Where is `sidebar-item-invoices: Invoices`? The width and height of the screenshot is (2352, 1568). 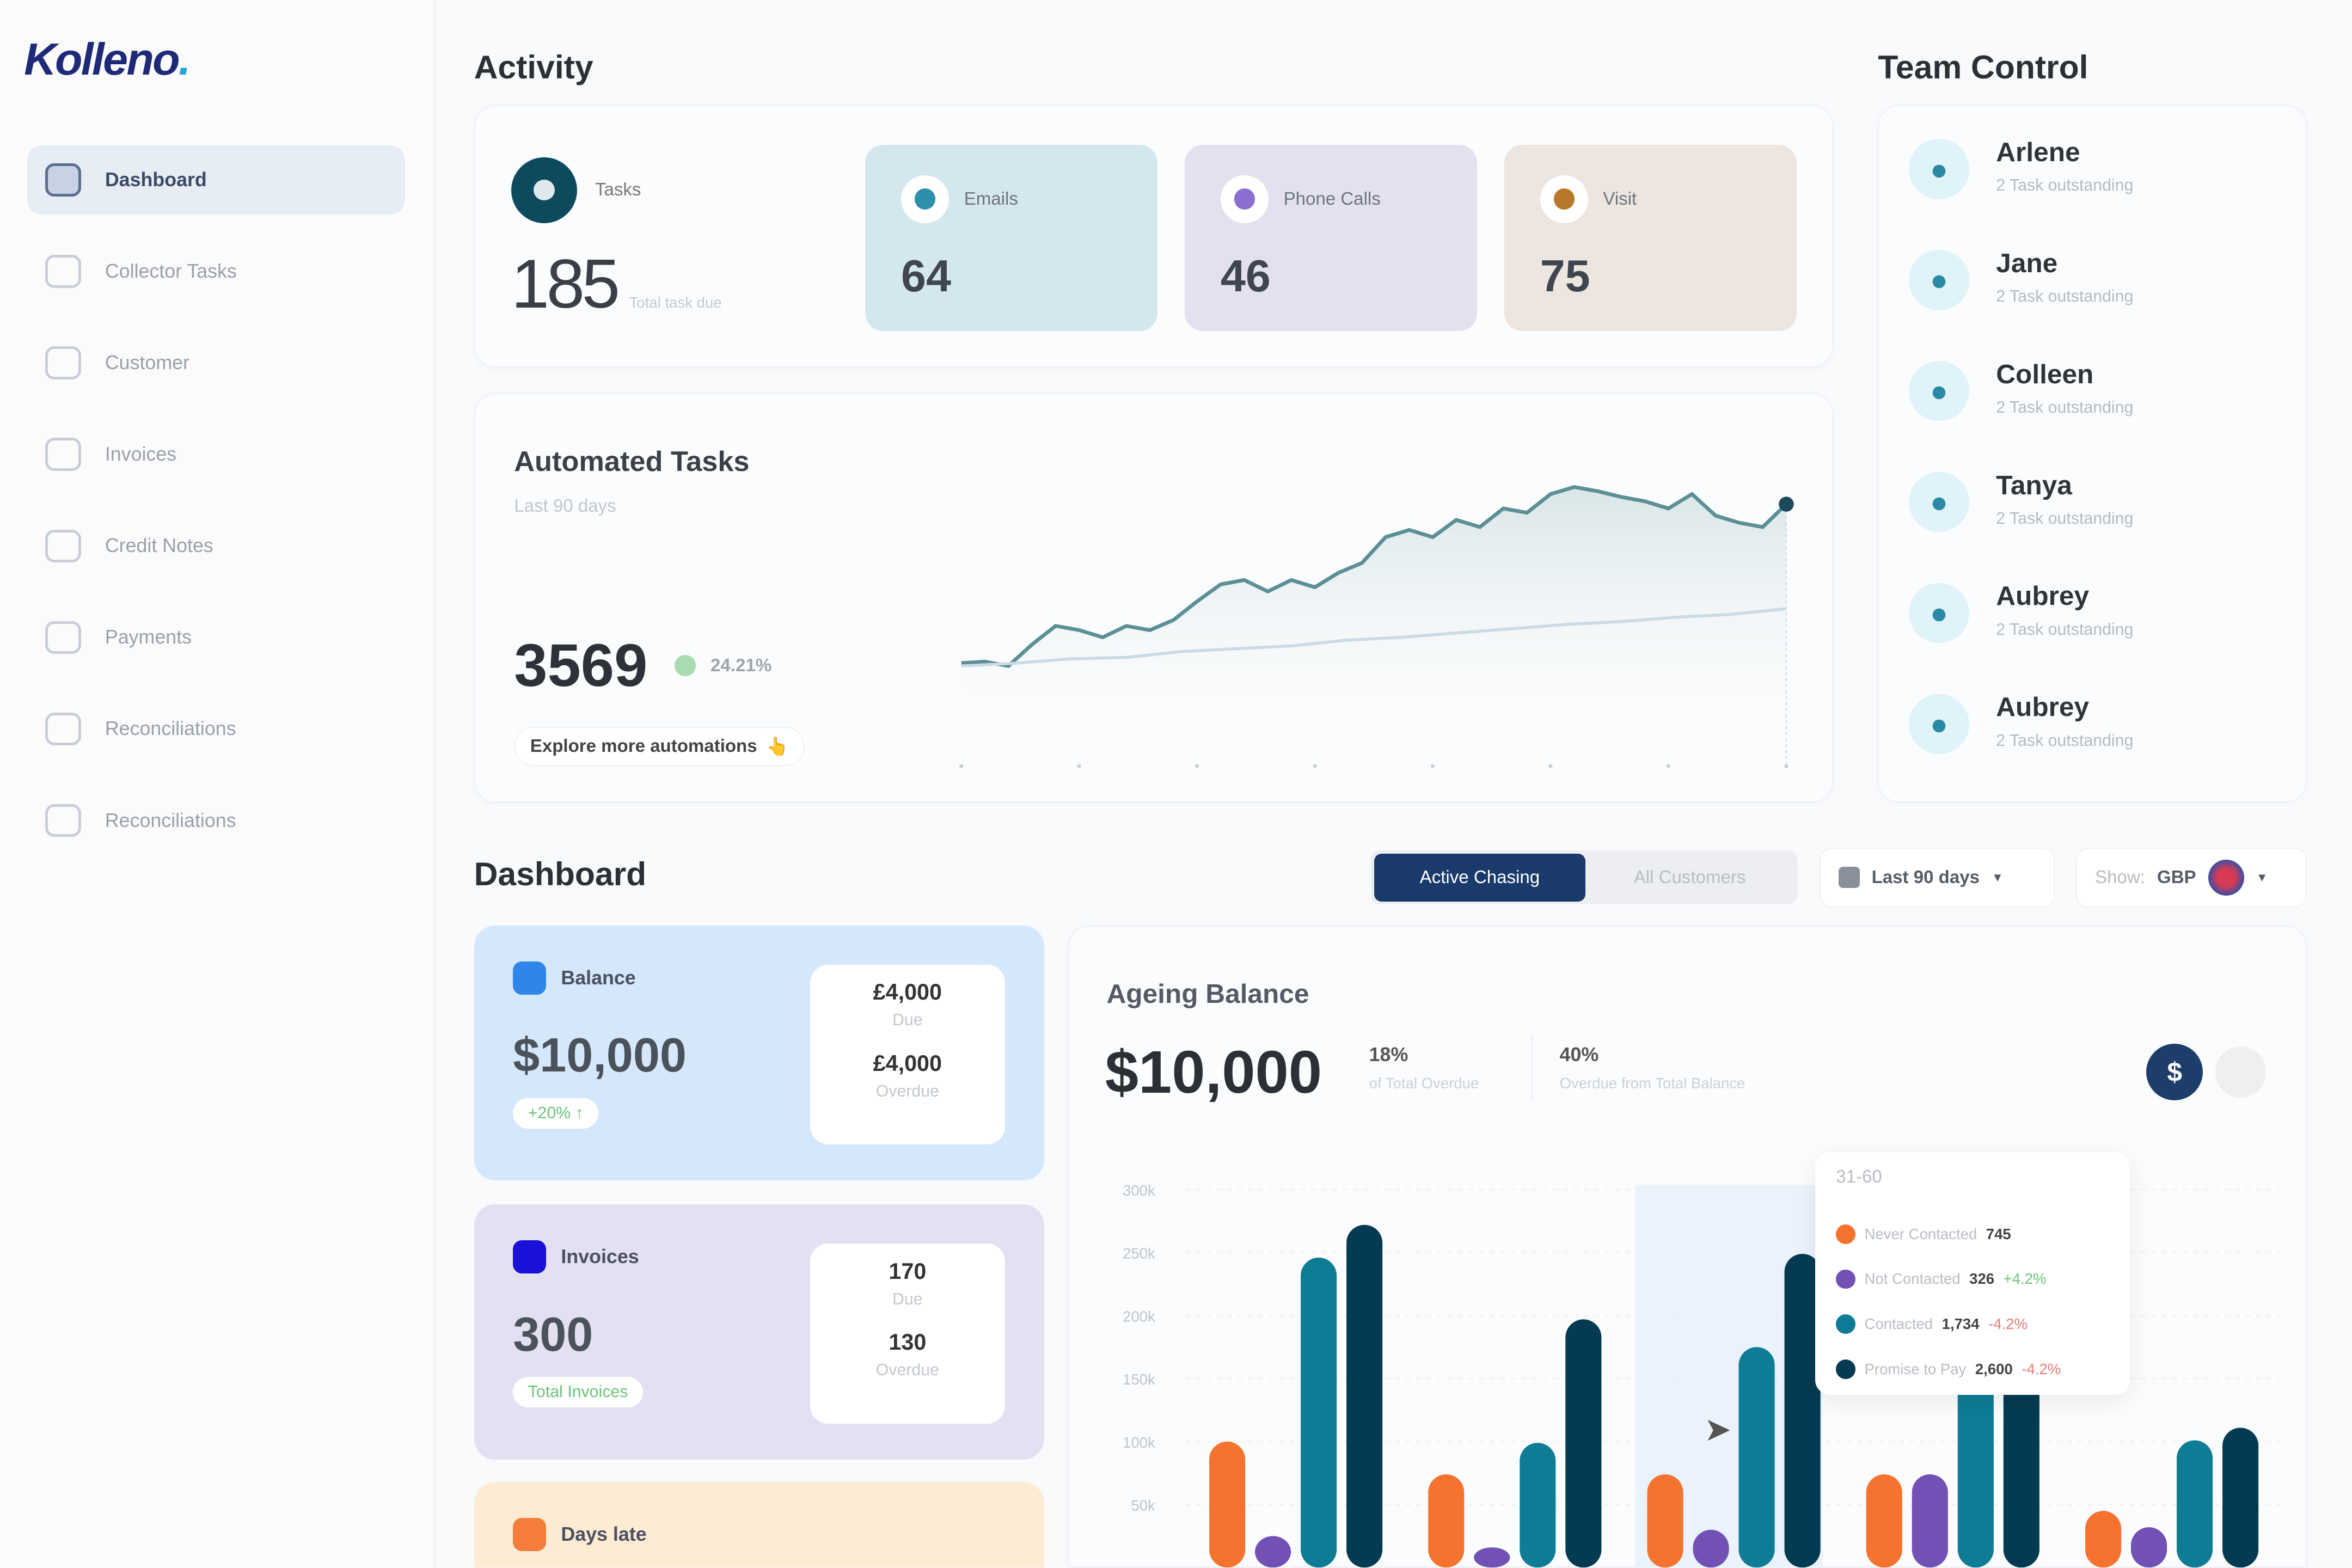 sidebar-item-invoices: Invoices is located at coordinates (216, 454).